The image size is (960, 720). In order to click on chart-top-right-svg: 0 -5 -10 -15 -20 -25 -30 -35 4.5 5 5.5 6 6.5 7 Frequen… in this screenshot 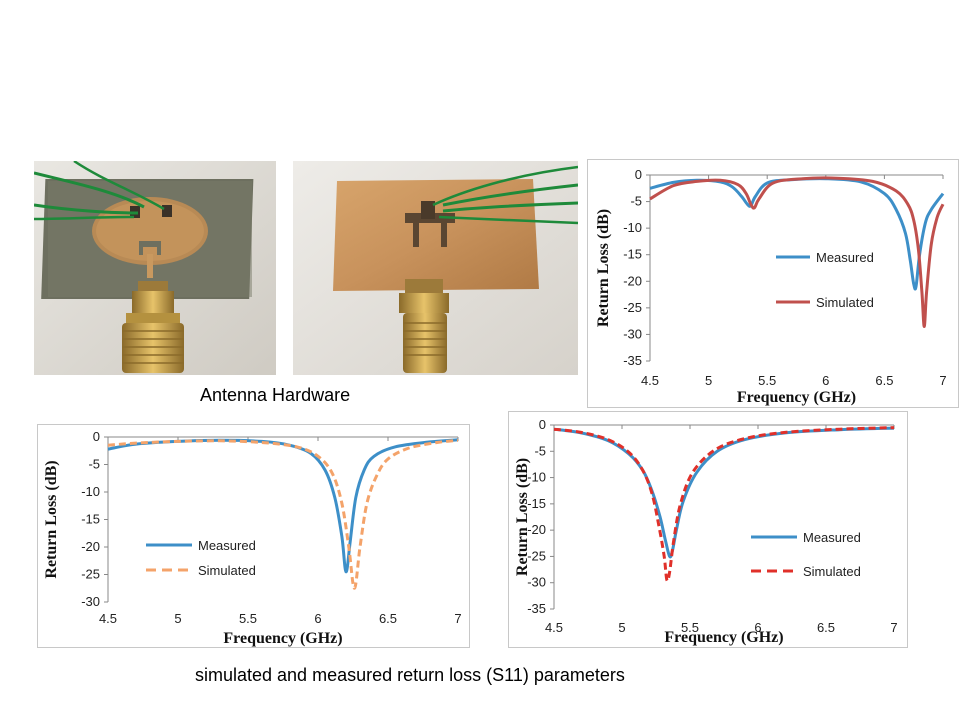, I will do `click(771, 286)`.